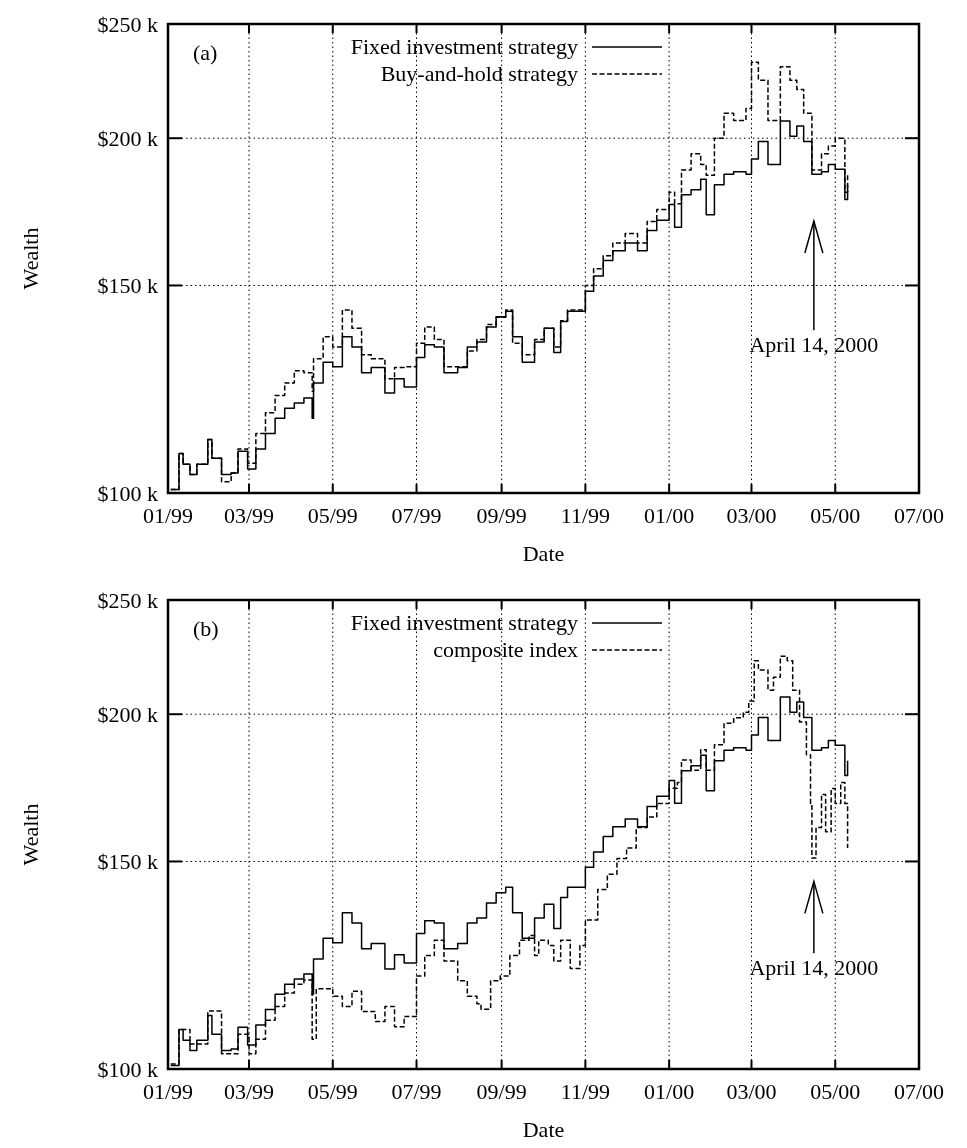 The width and height of the screenshot is (967, 1148). I want to click on annotation: (a), so click(205, 52).